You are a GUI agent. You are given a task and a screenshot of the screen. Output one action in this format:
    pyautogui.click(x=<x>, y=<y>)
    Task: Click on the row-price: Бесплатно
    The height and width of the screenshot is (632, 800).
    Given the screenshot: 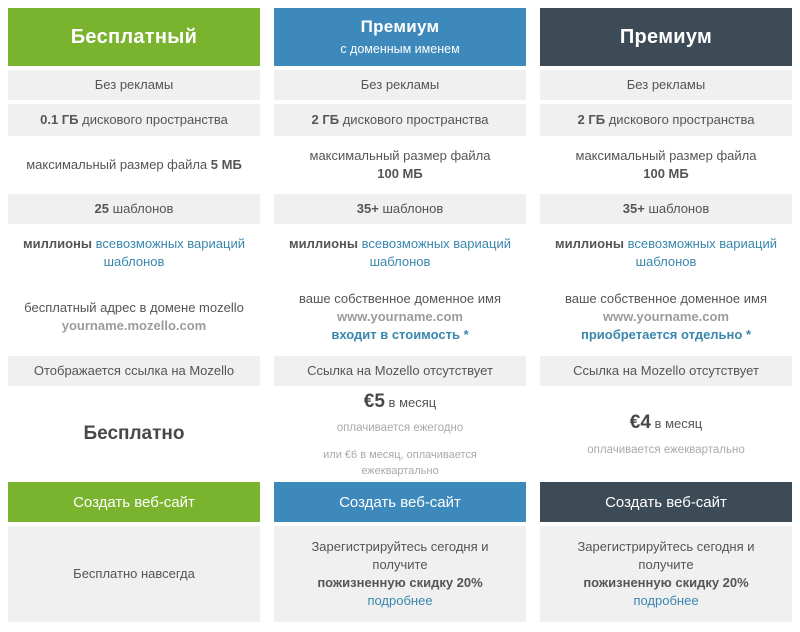 What is the action you would take?
    pyautogui.click(x=134, y=434)
    